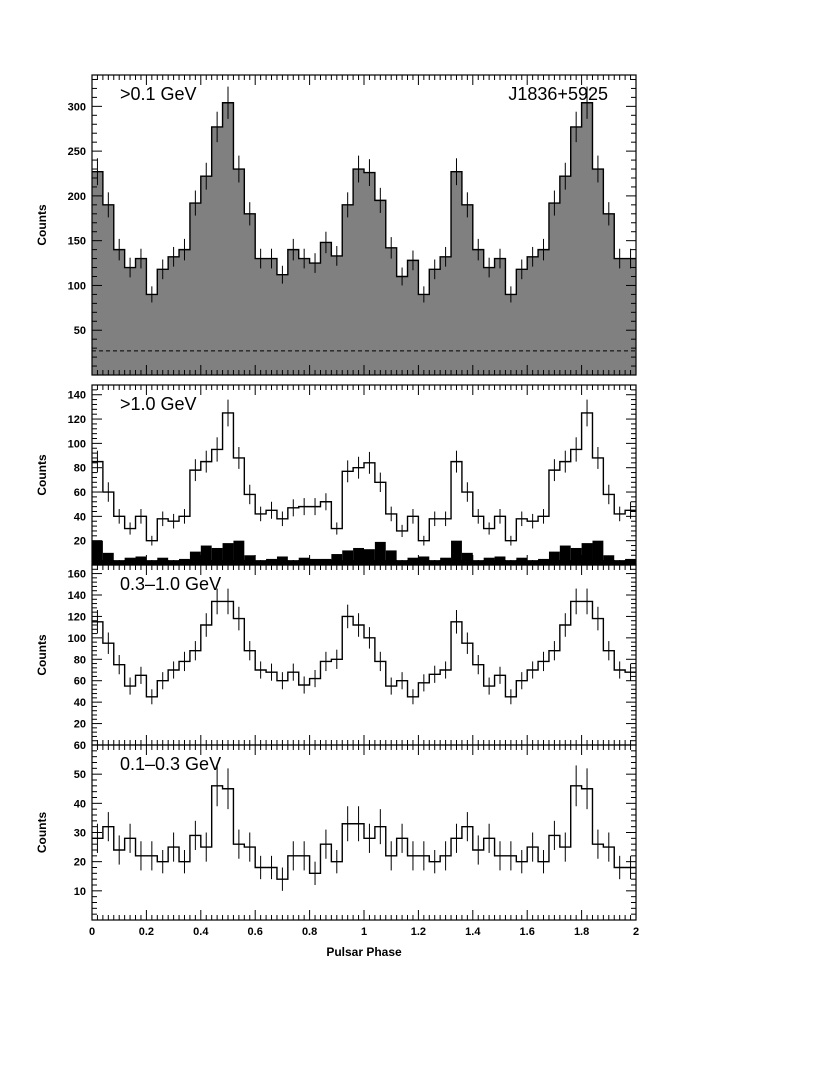 The image size is (830, 1075). Describe the element at coordinates (636, 932) in the screenshot. I see `x-tick-label: 2` at that location.